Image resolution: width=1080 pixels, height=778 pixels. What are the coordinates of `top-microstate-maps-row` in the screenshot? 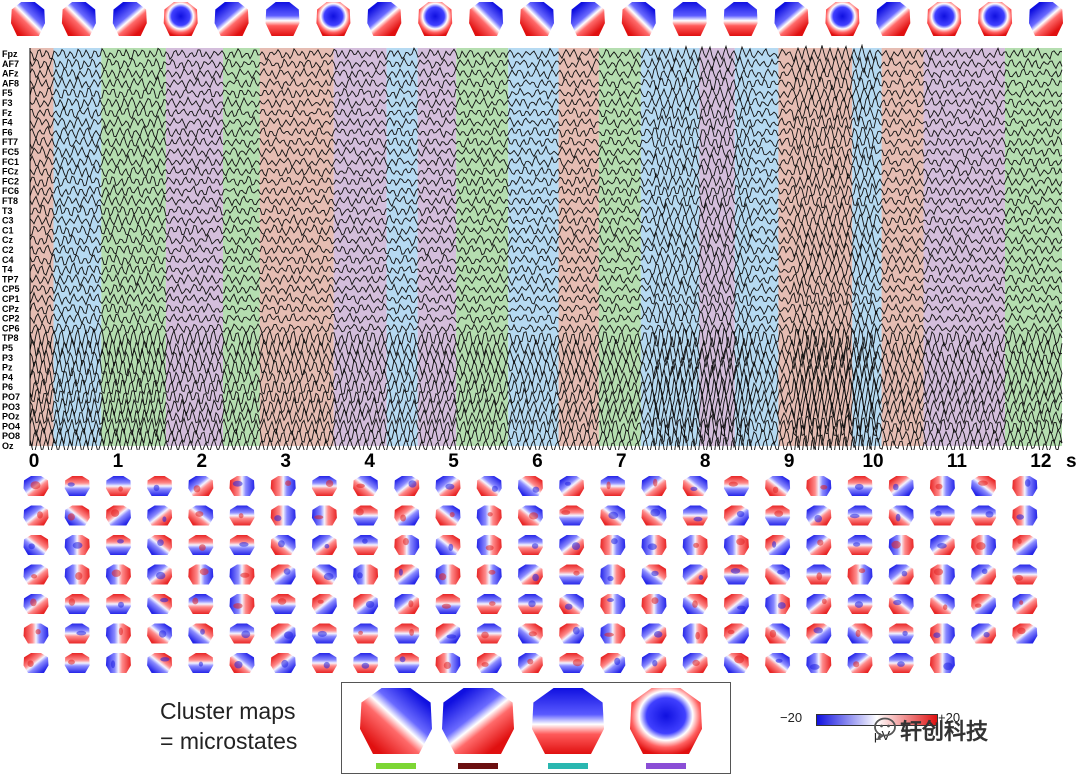 It's located at (537, 19).